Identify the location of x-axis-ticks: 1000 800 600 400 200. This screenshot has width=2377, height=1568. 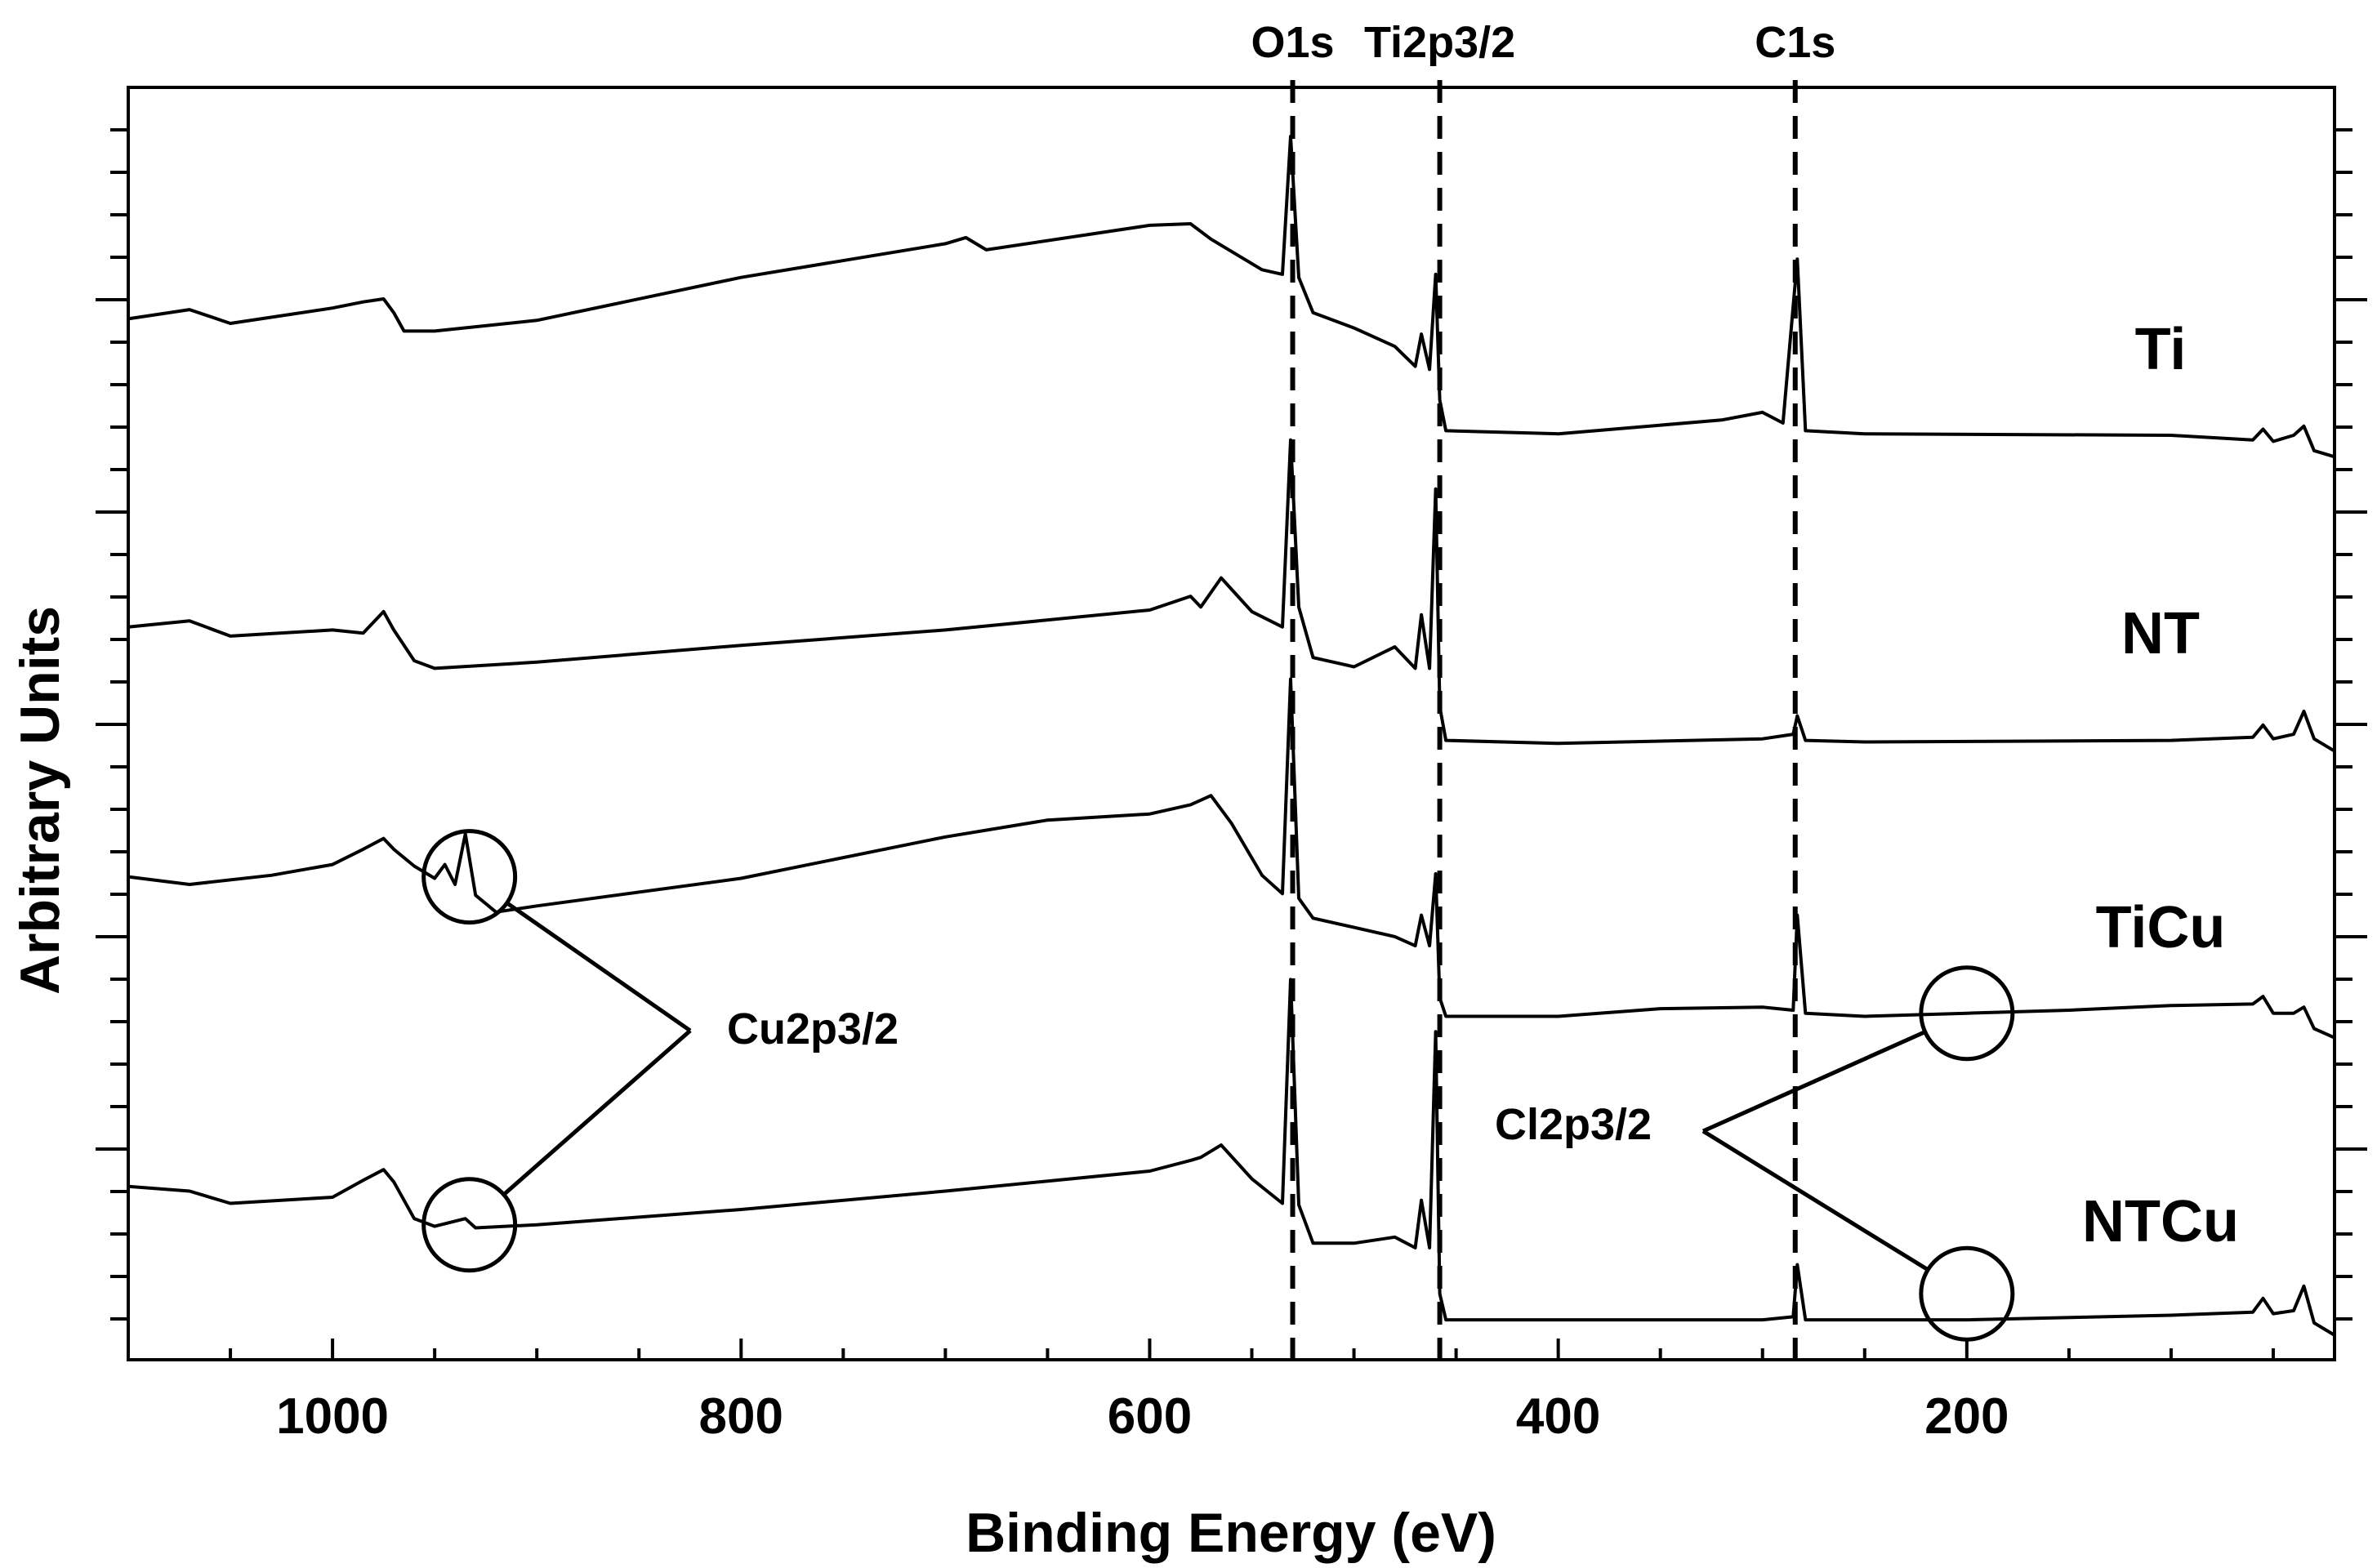
(1252, 1392).